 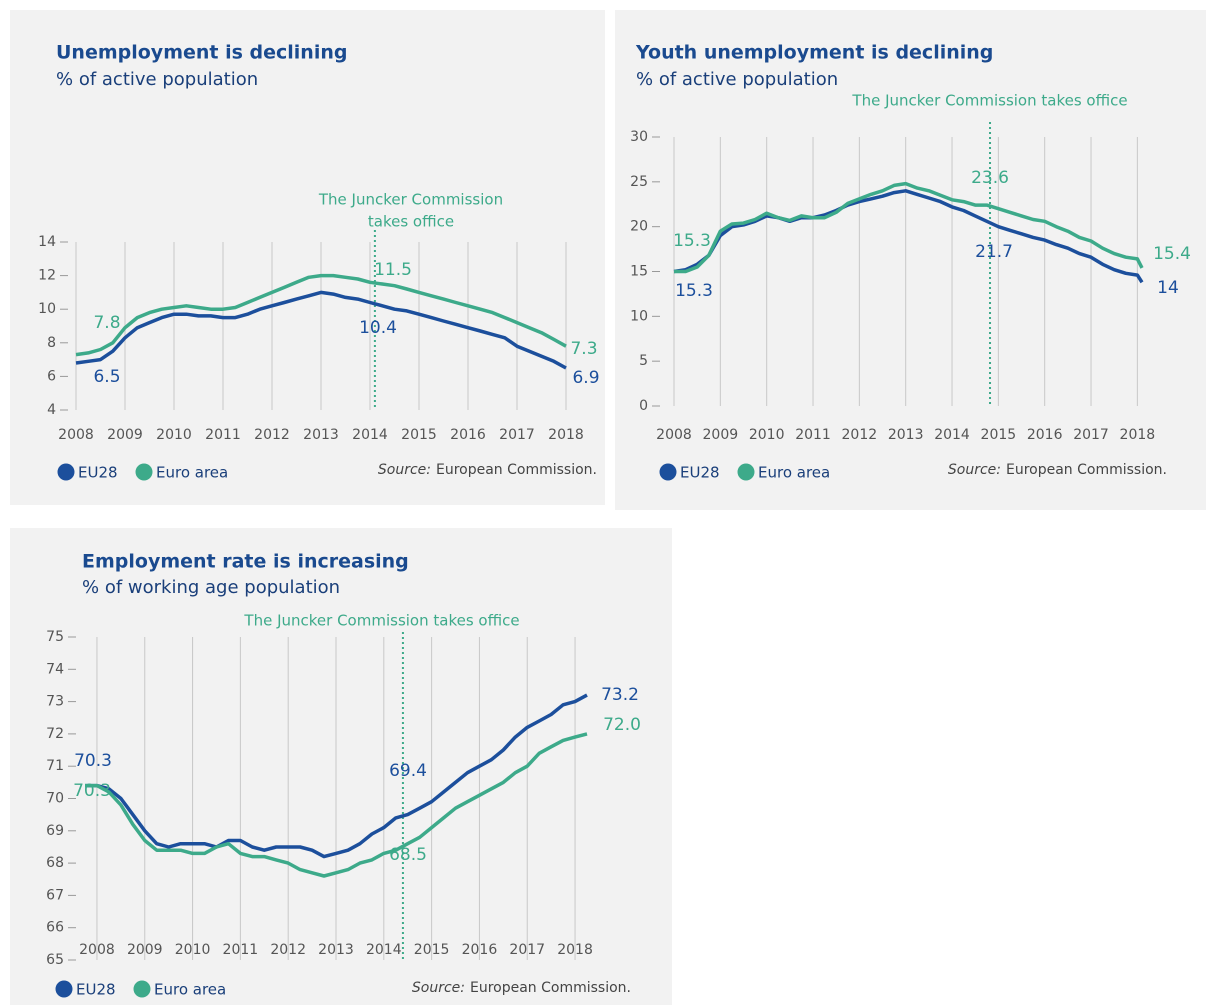 I want to click on y-tick-label: 10, so click(x=639, y=316).